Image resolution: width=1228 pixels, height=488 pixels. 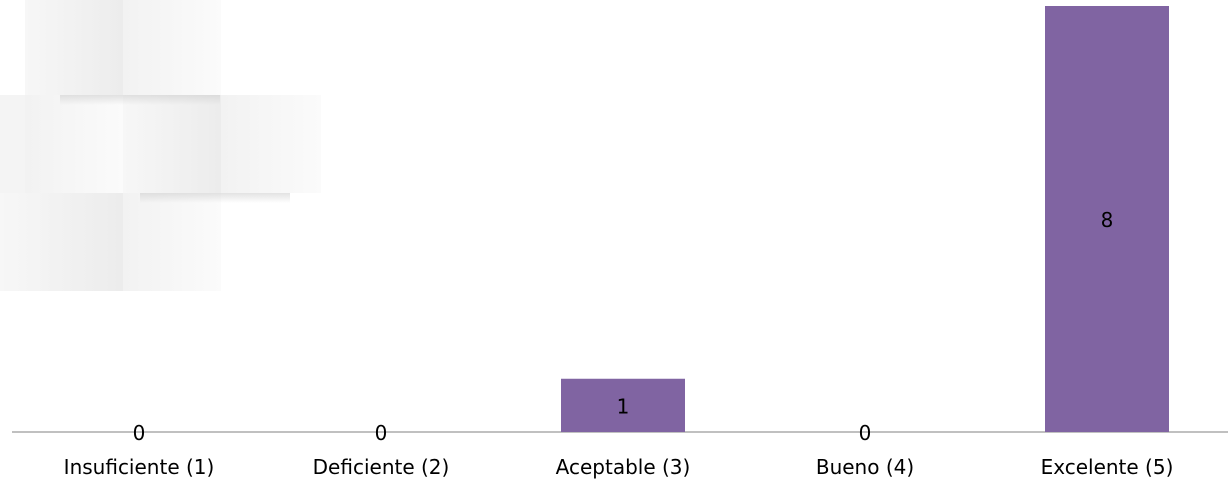 What do you see at coordinates (381, 467) in the screenshot?
I see `x-tick-label: Deficiente (2)` at bounding box center [381, 467].